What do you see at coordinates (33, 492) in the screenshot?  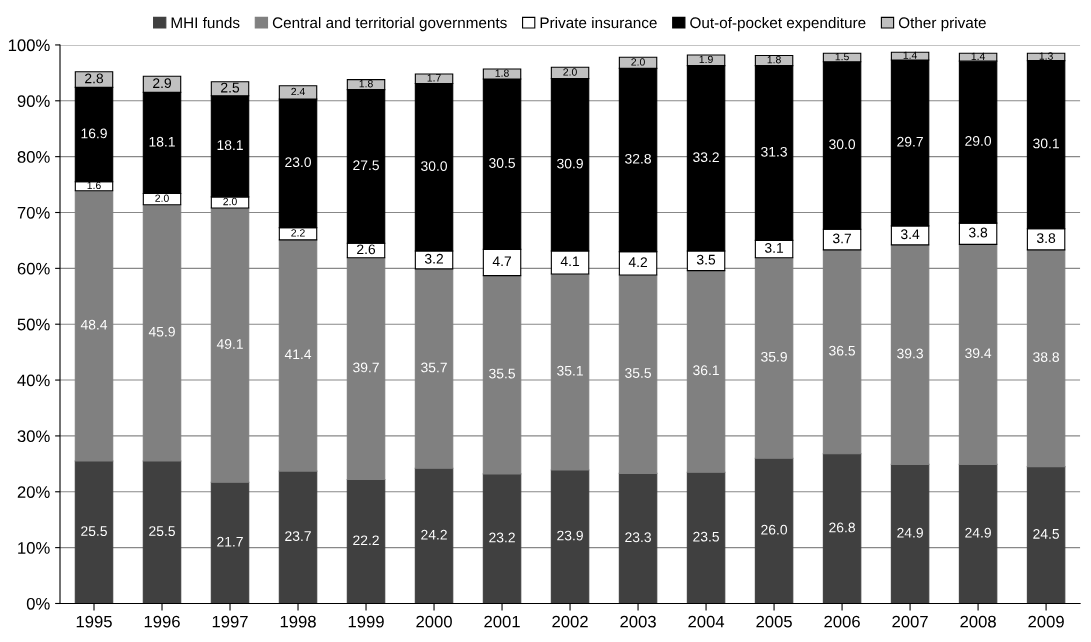 I see `y-tick-label: 20%` at bounding box center [33, 492].